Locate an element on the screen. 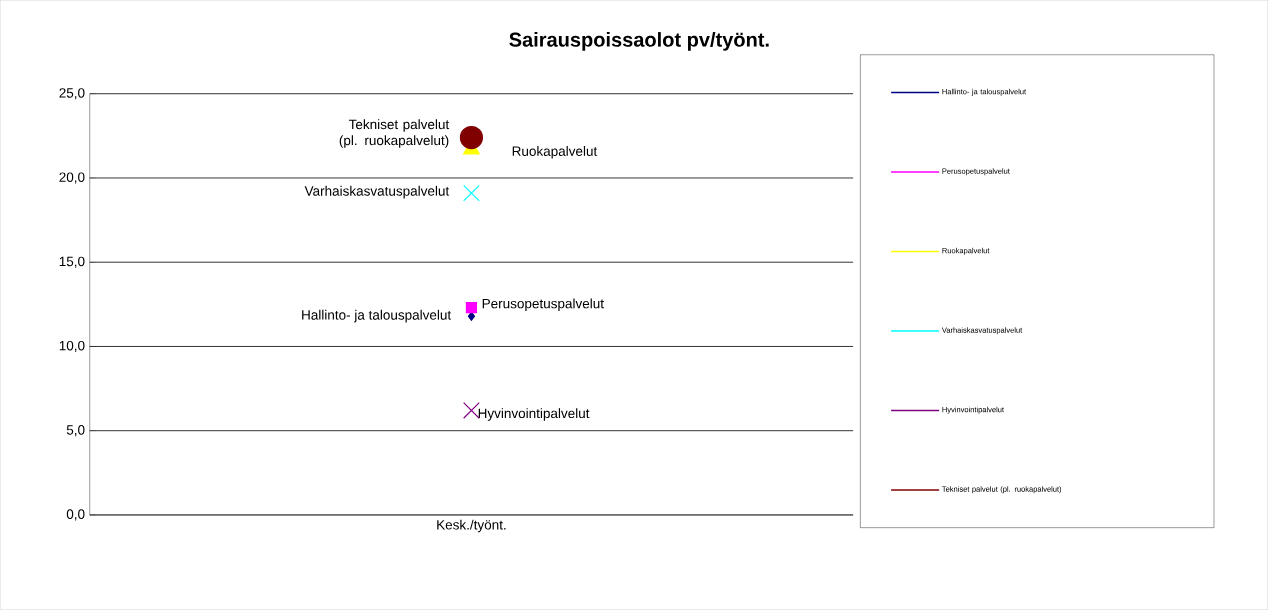 This screenshot has height=610, width=1268. series-label: Varhaiskasvatuspalvelut is located at coordinates (377, 192).